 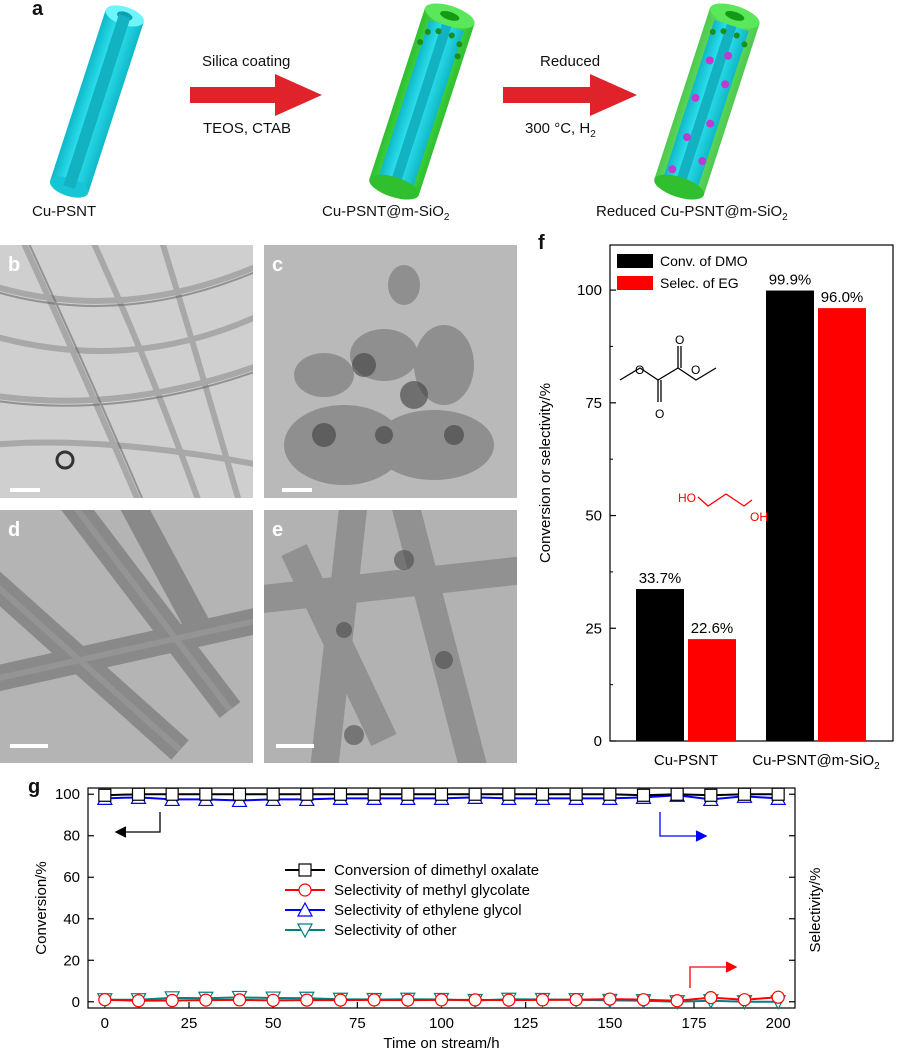 What do you see at coordinates (759, 517) in the screenshot?
I see `eg-oh-label: OH` at bounding box center [759, 517].